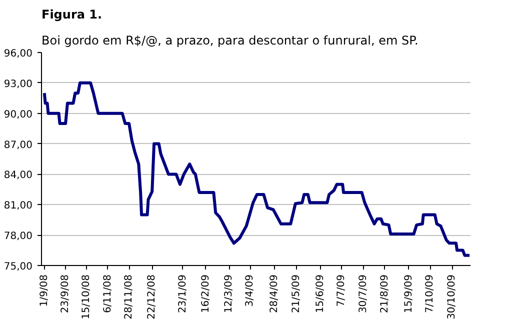  I want to click on x-tick-label: 12/3/09, so click(229, 294).